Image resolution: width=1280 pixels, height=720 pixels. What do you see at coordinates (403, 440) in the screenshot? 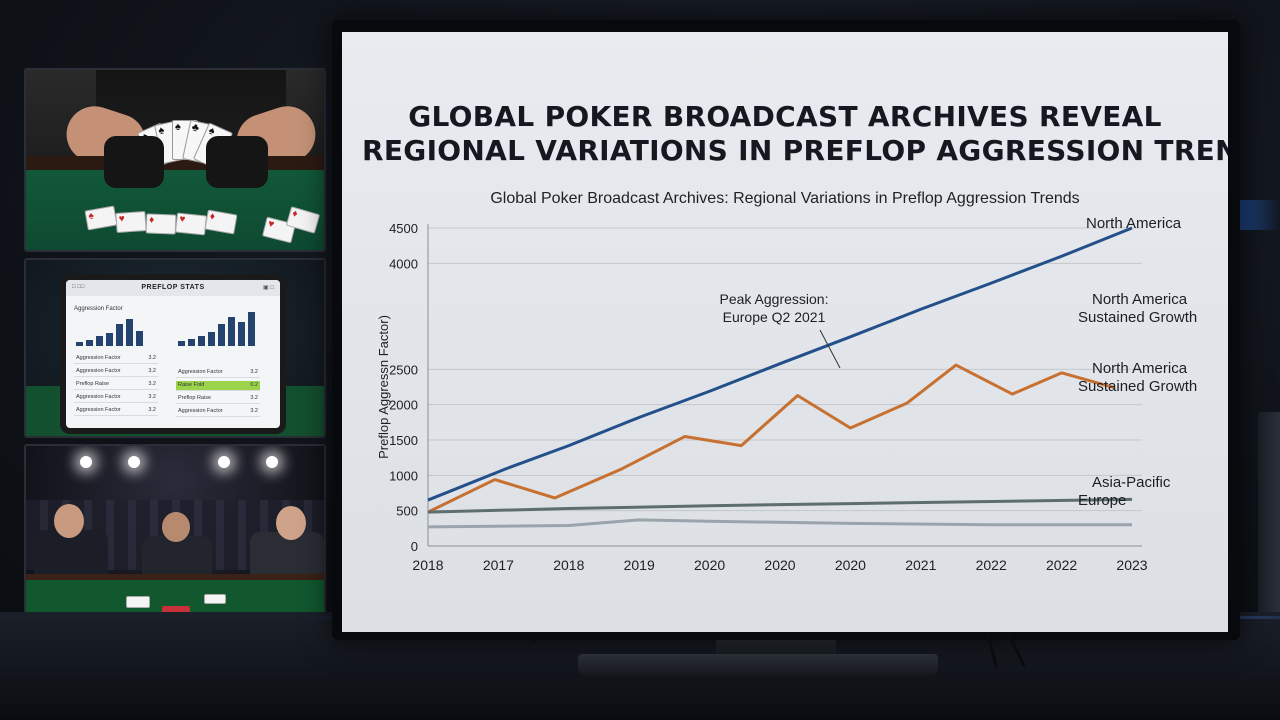
I see `y-tick-label: 1500` at bounding box center [403, 440].